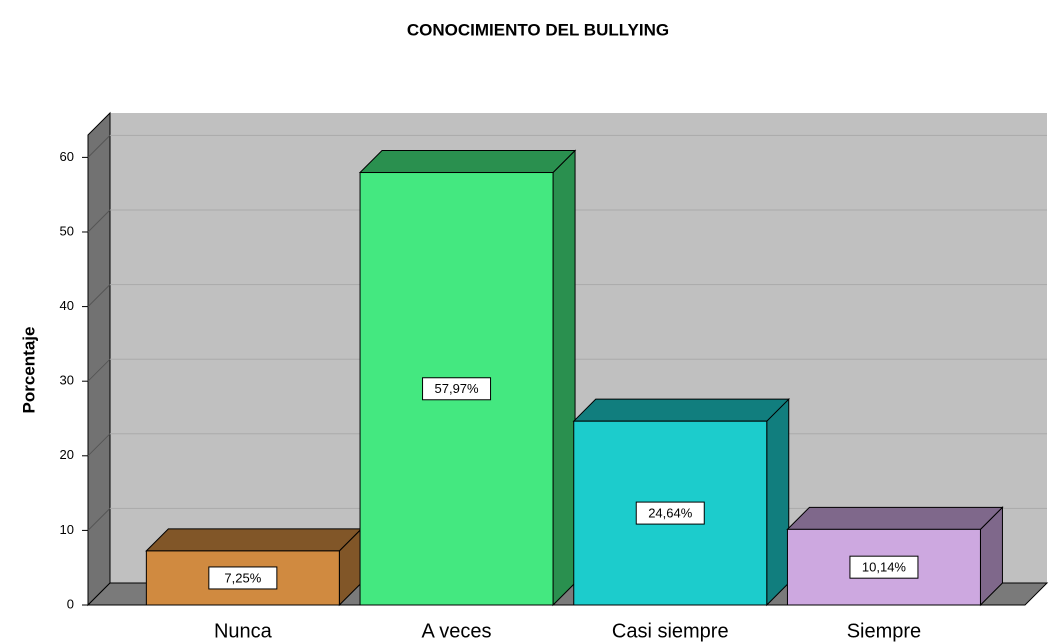 The width and height of the screenshot is (1049, 642). I want to click on value-label: 24,64%, so click(670, 513).